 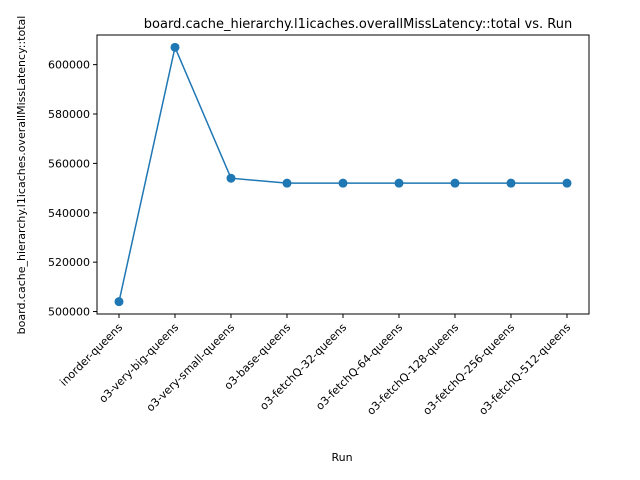 What do you see at coordinates (69, 213) in the screenshot?
I see `y-tick-label: 540000` at bounding box center [69, 213].